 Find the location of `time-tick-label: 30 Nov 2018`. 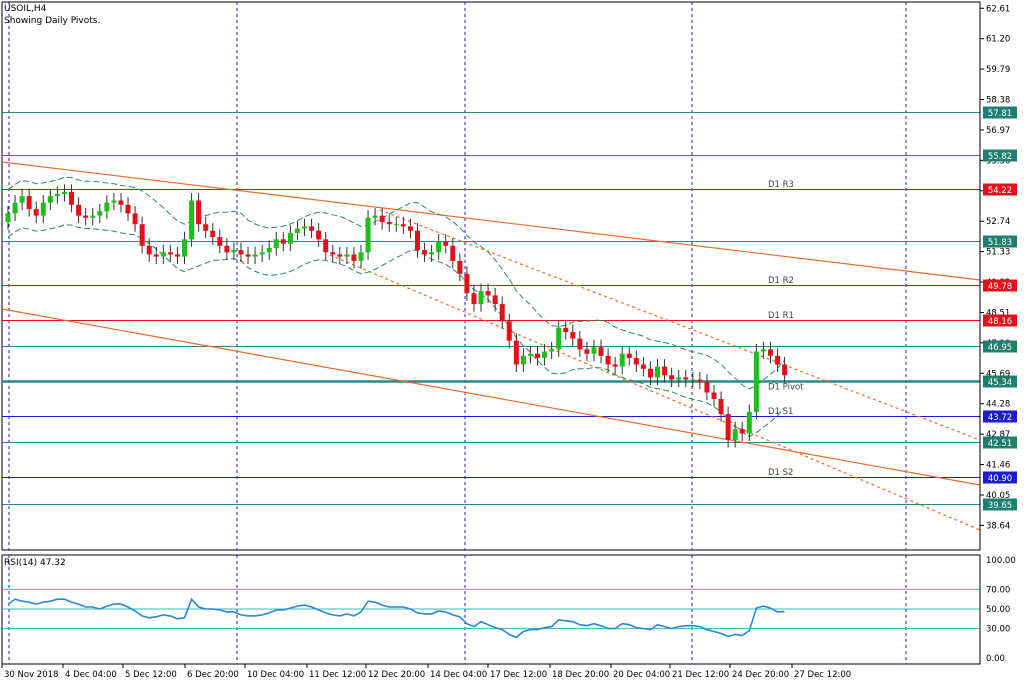

time-tick-label: 30 Nov 2018 is located at coordinates (31, 675).